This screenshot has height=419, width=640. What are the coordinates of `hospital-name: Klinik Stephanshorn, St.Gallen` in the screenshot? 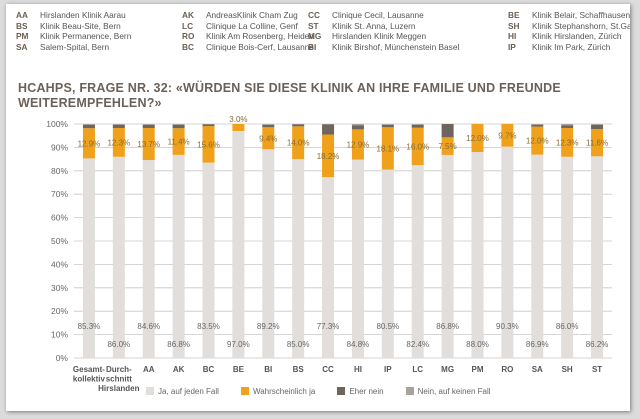 It's located at (581, 25).